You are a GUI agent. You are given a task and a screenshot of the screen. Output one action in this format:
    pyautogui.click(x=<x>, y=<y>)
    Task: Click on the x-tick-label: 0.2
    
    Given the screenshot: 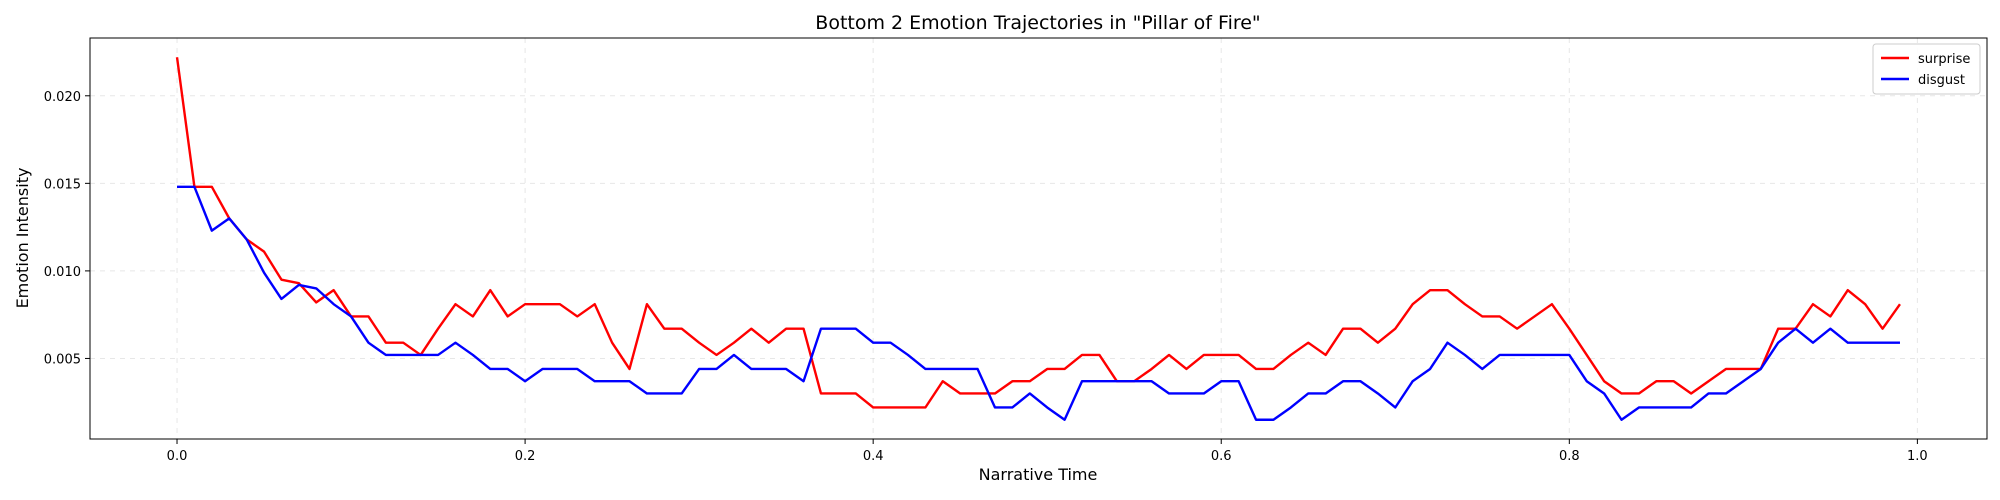 What is the action you would take?
    pyautogui.click(x=525, y=456)
    